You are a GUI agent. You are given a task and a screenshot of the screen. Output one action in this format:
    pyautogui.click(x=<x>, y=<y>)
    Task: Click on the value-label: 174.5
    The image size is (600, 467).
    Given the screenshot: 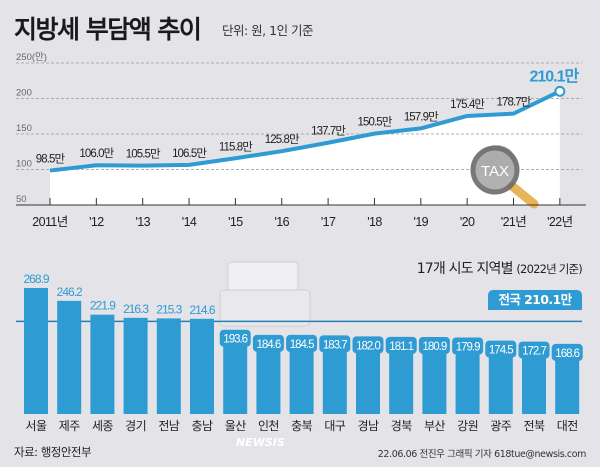 What is the action you would take?
    pyautogui.click(x=501, y=351)
    